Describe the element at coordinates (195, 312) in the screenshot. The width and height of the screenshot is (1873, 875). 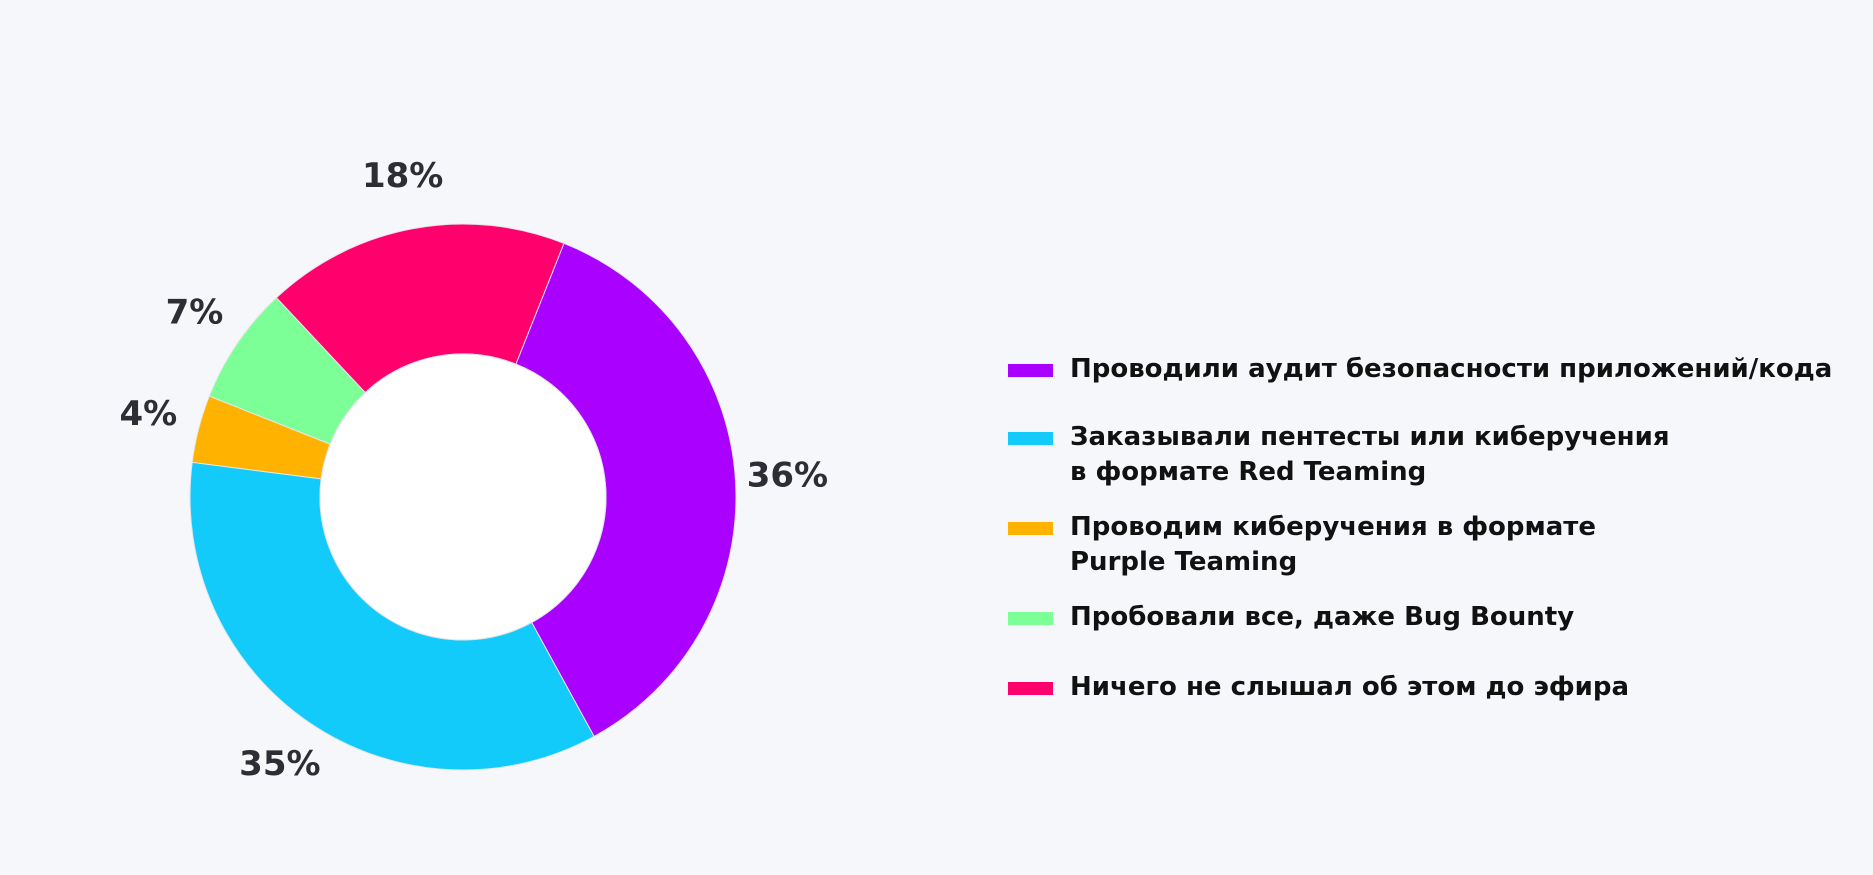
I see `slice-value-label: 7%` at that location.